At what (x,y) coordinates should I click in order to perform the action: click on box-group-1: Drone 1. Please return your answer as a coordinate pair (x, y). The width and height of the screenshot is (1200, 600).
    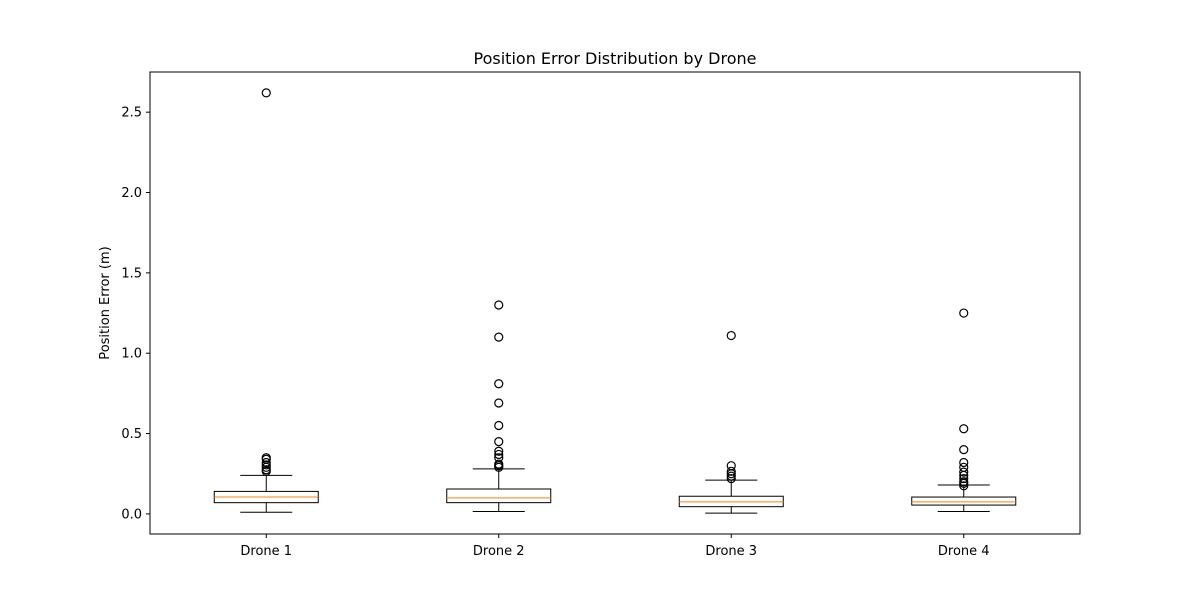
    Looking at the image, I should click on (266, 323).